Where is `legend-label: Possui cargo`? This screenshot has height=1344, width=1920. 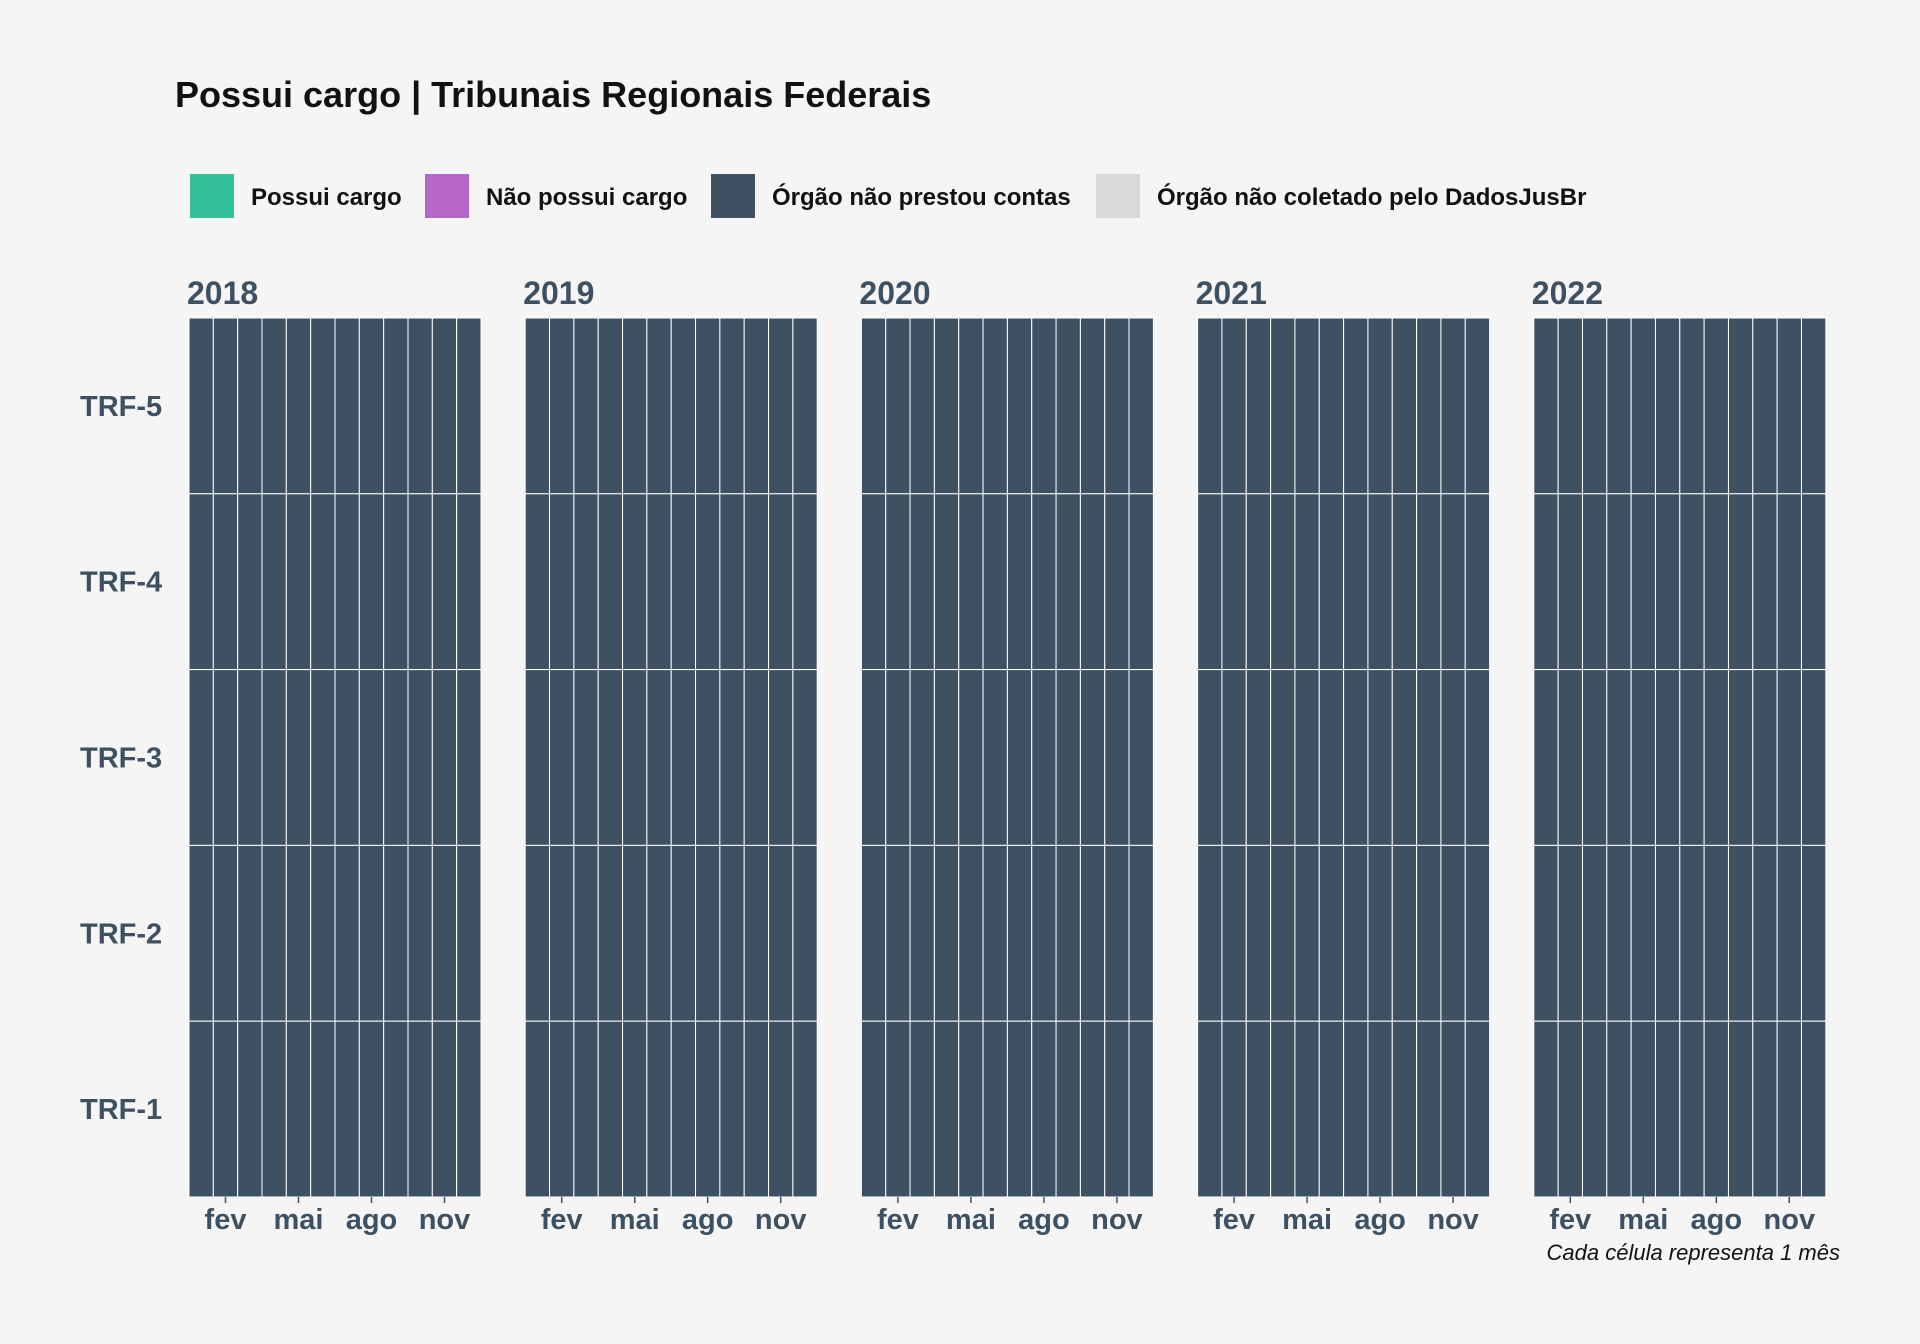
legend-label: Possui cargo is located at coordinates (326, 197).